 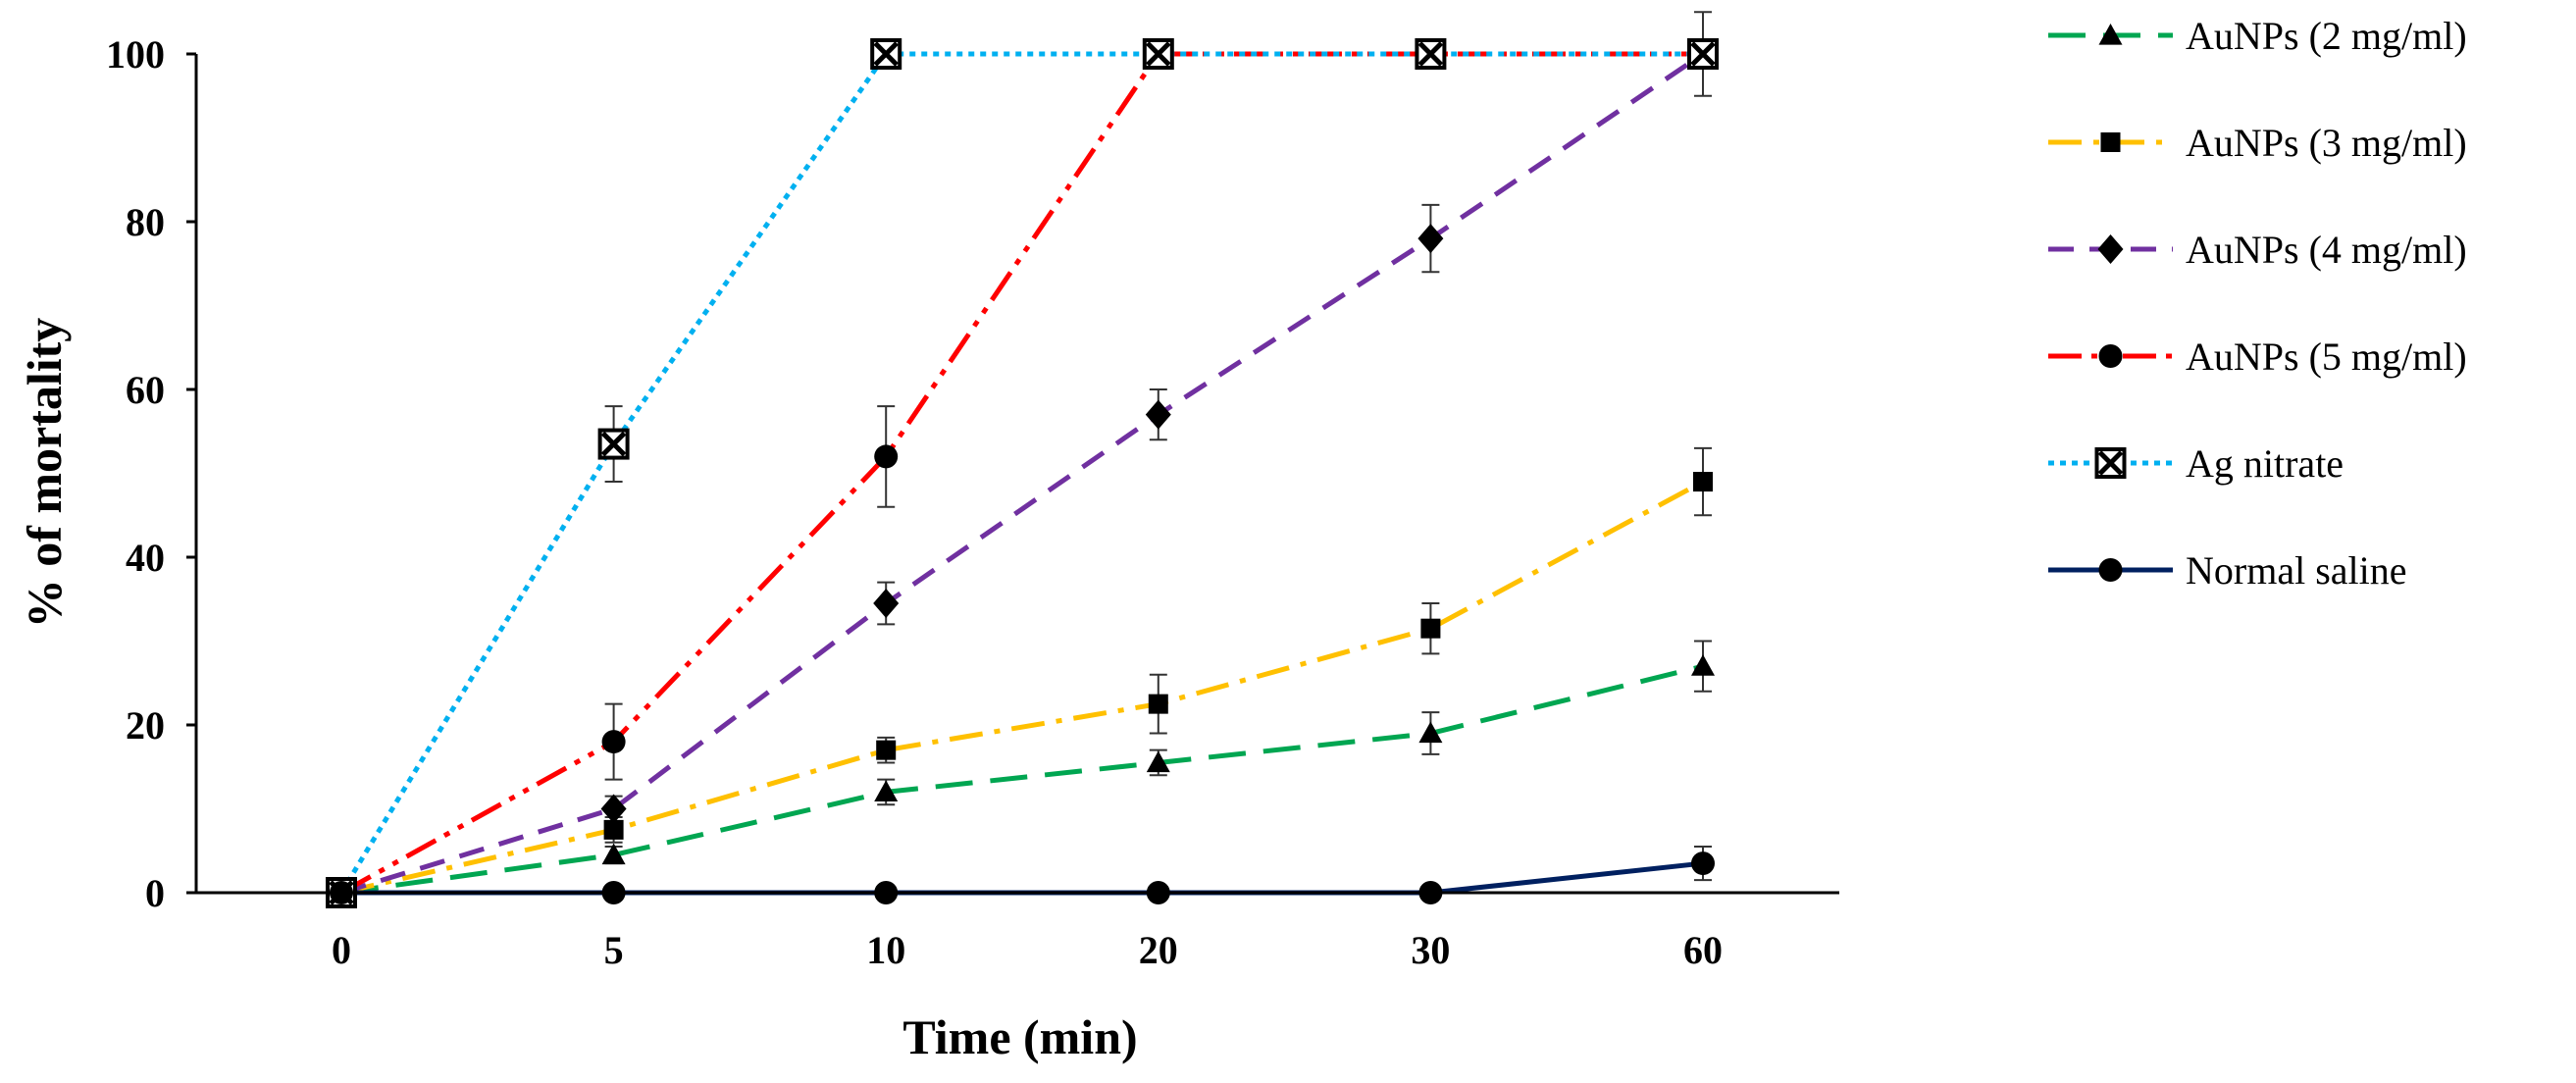 I want to click on legend-entry-aunps-3-mg-ml: AuNPs (3 mg/ml), so click(x=2257, y=143).